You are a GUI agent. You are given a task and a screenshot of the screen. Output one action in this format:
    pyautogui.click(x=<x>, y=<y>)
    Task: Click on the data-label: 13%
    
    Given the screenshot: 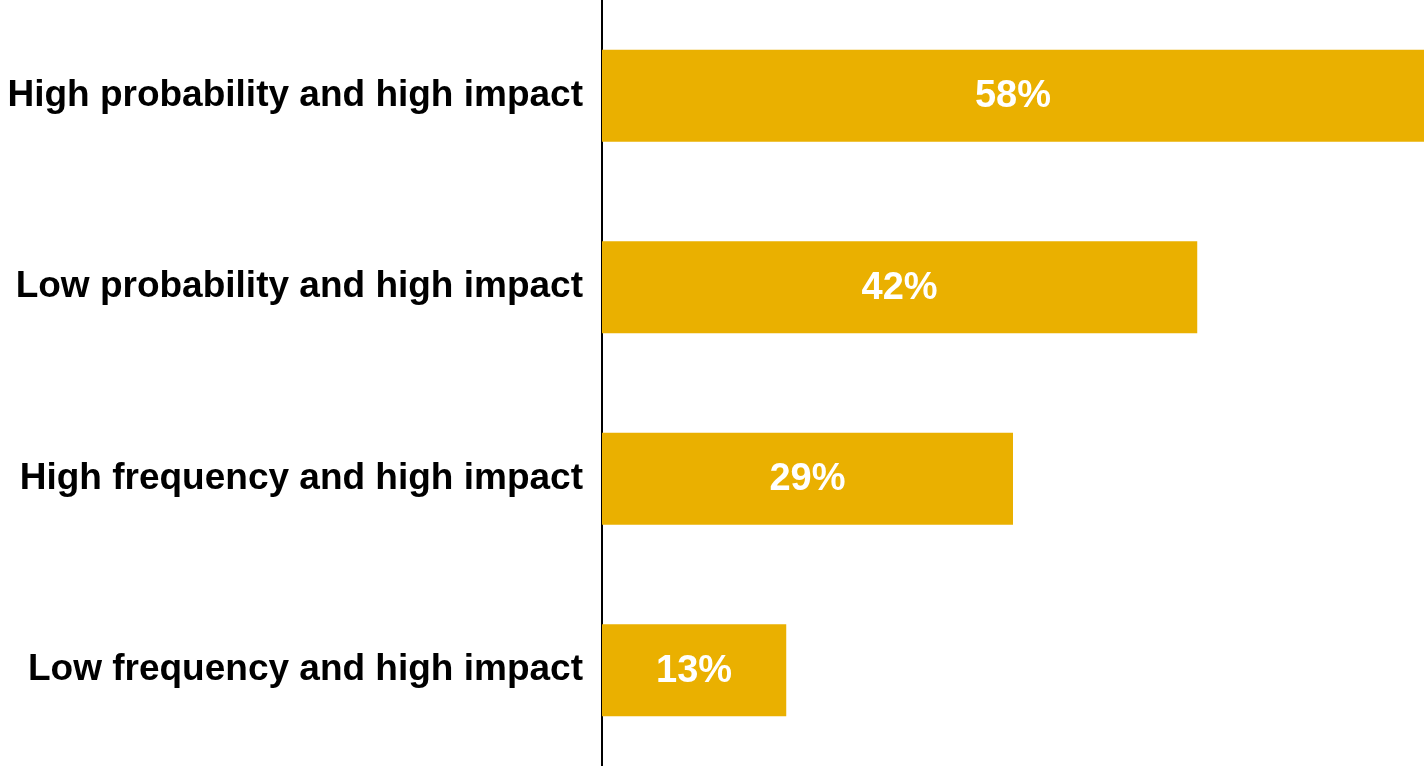 What is the action you would take?
    pyautogui.click(x=694, y=668)
    